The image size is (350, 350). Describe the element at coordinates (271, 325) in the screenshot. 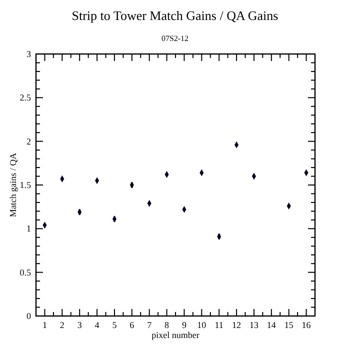

I see `x-tick-label: 14` at that location.